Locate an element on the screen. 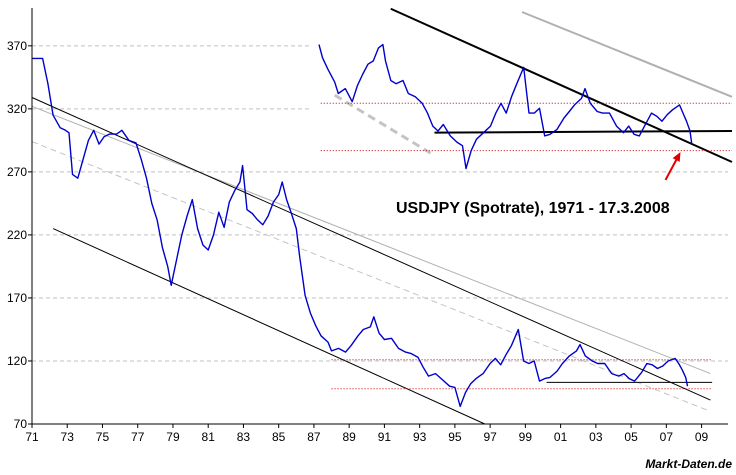  x-tick-label: 03 is located at coordinates (596, 437).